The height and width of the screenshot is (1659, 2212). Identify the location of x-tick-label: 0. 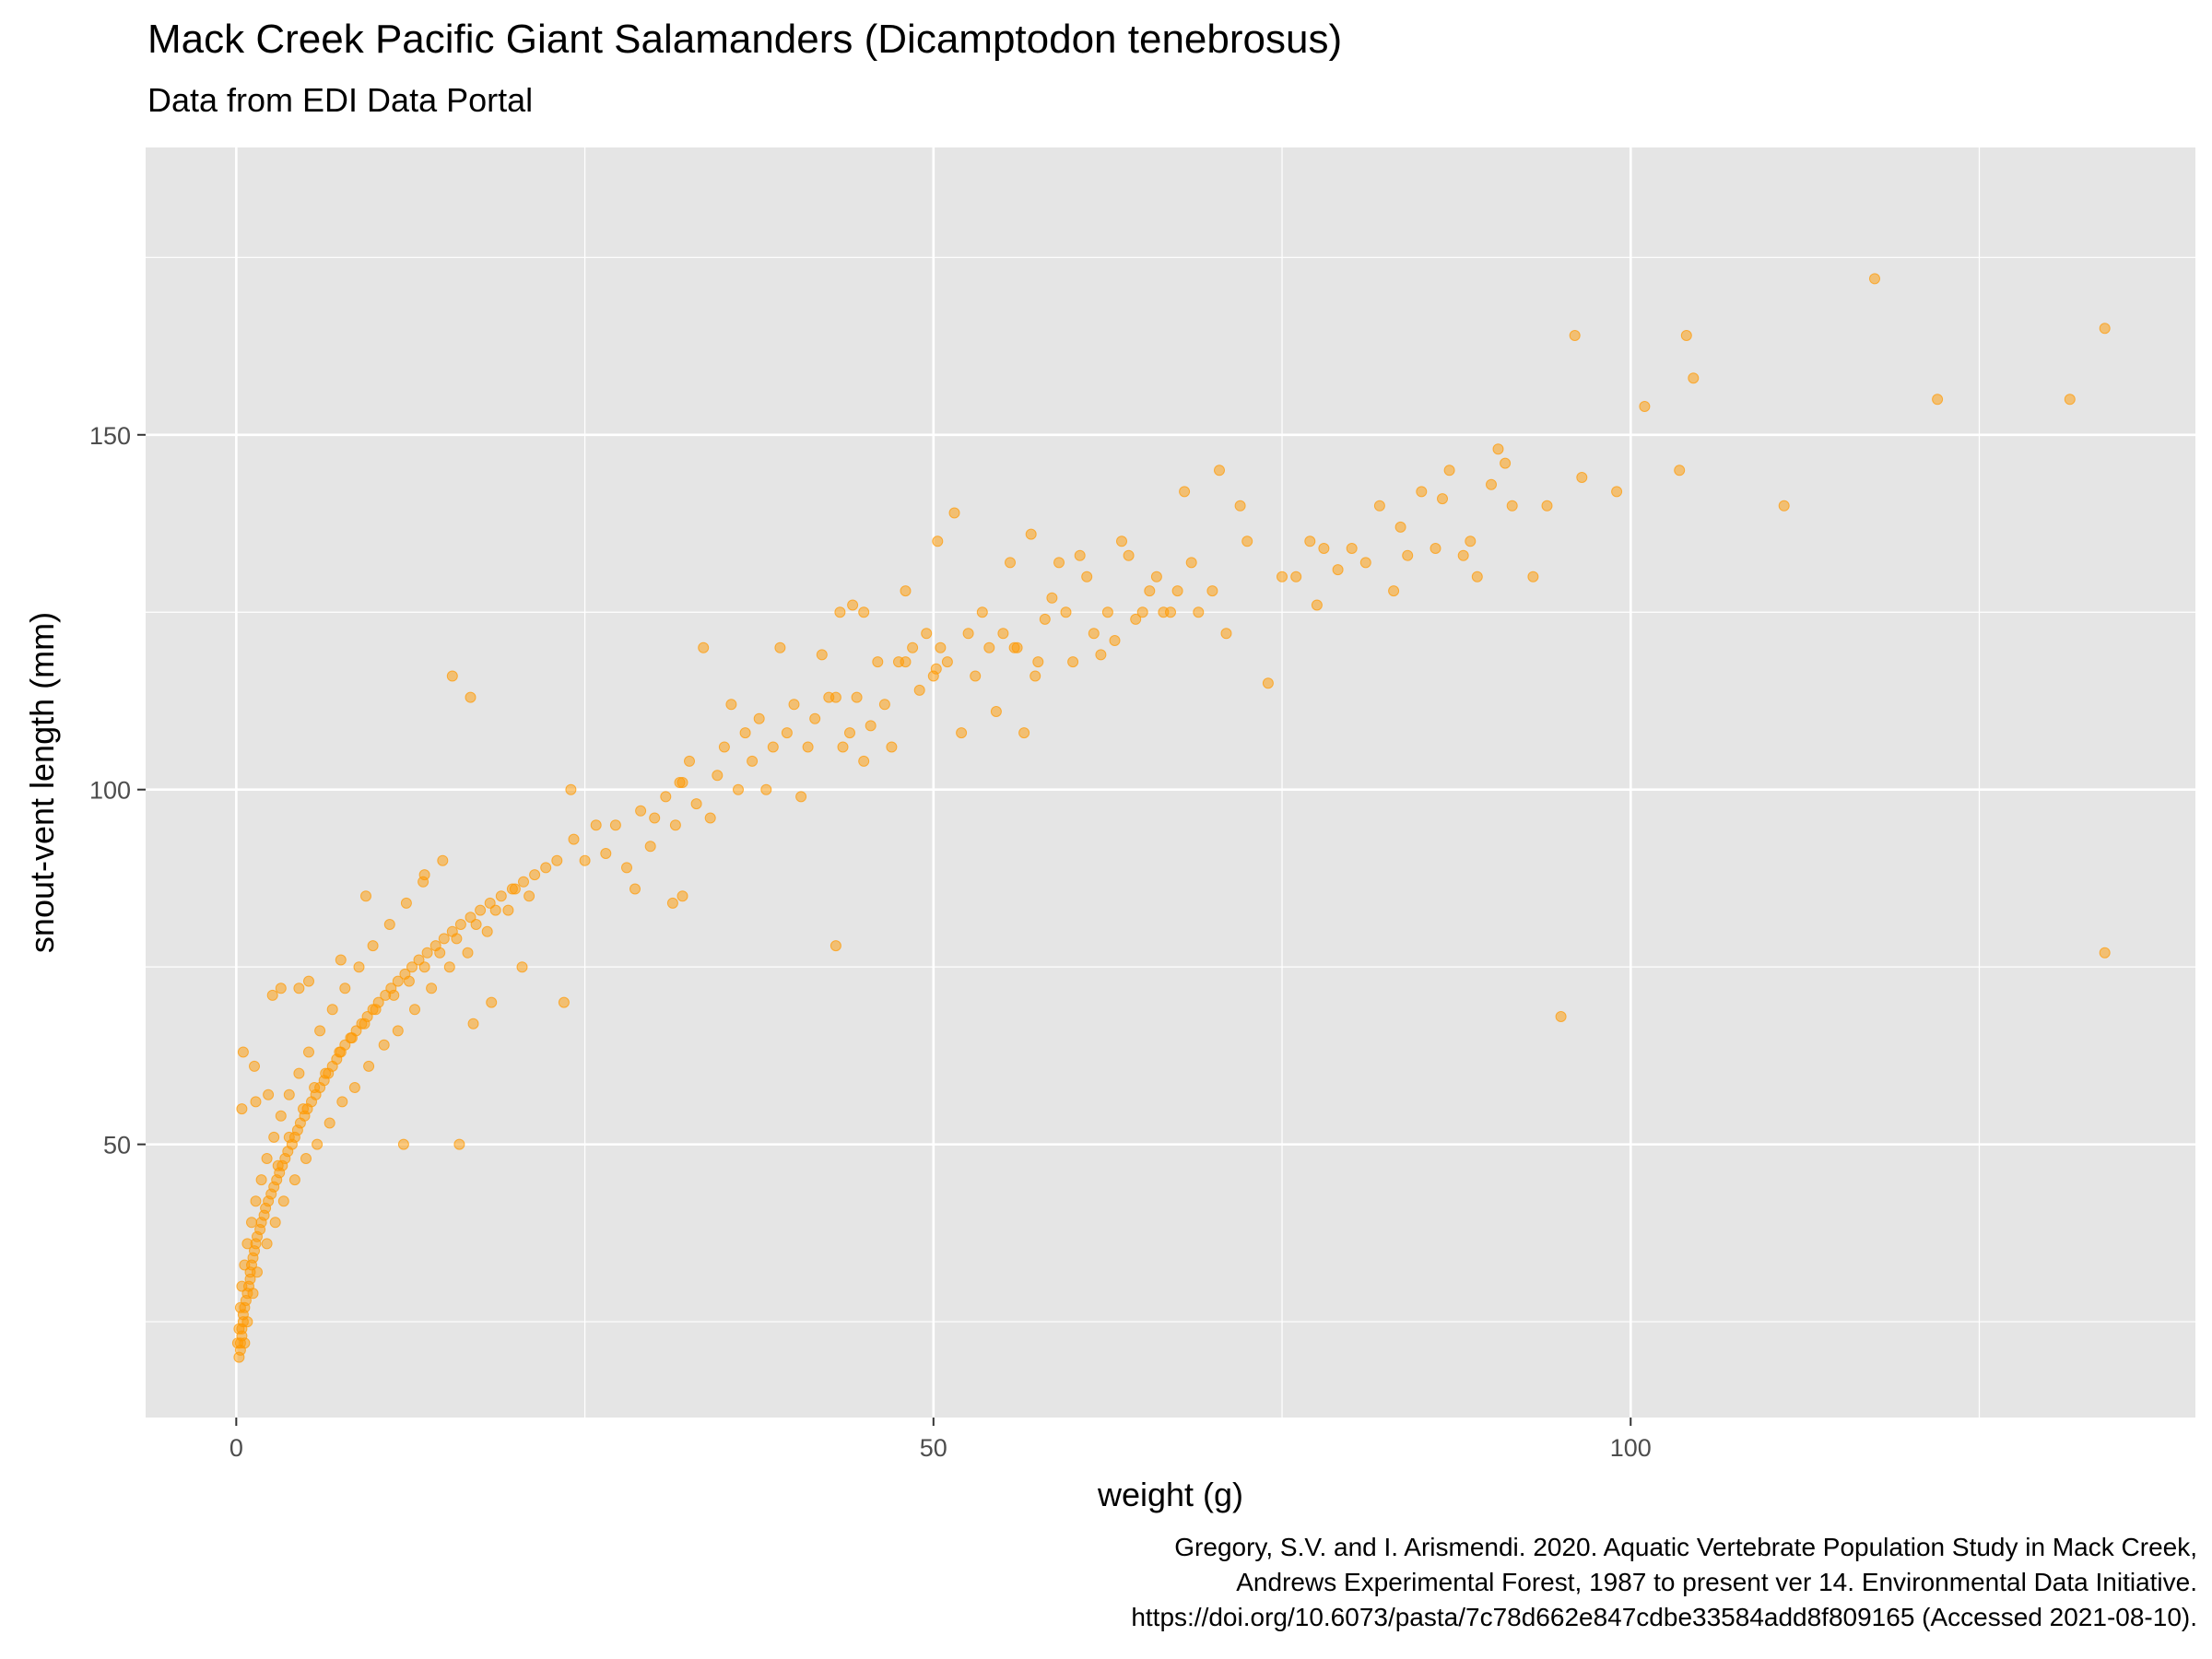
(236, 1448).